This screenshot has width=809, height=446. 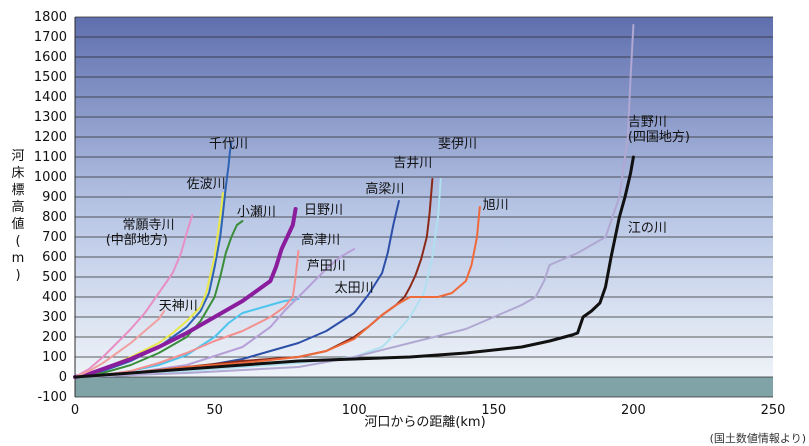 I want to click on series-label: 吉野川, so click(x=647, y=122).